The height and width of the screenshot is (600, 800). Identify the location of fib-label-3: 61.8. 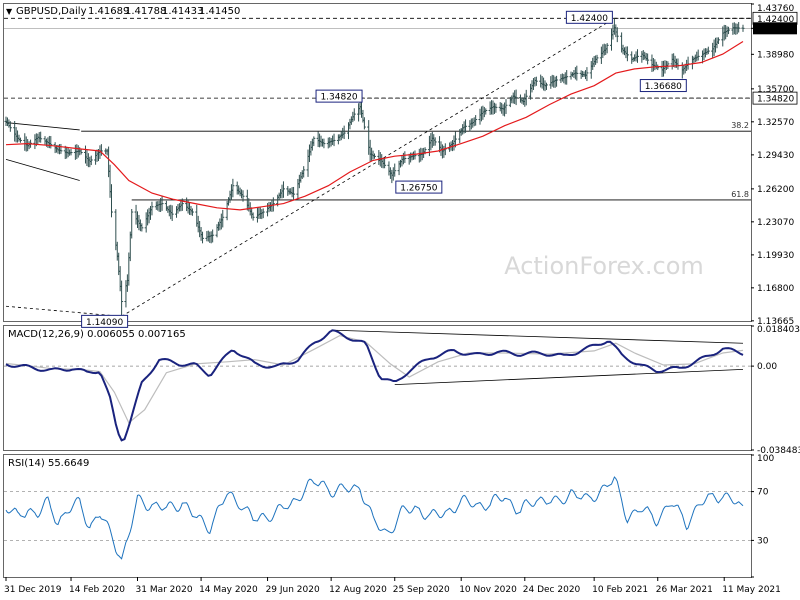
(740, 194).